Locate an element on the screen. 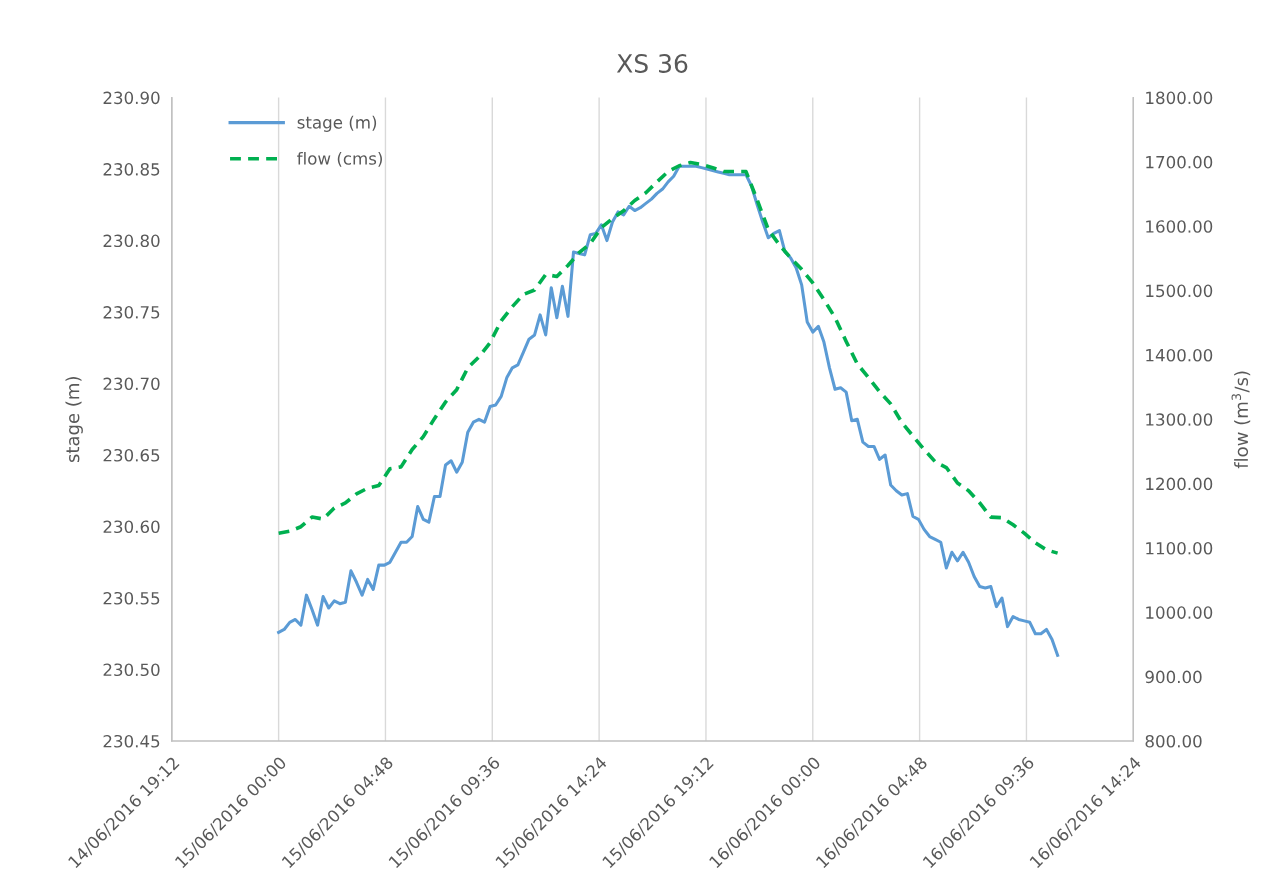 The image size is (1282, 879). y2-tick-label: 800.00 is located at coordinates (1173, 741).